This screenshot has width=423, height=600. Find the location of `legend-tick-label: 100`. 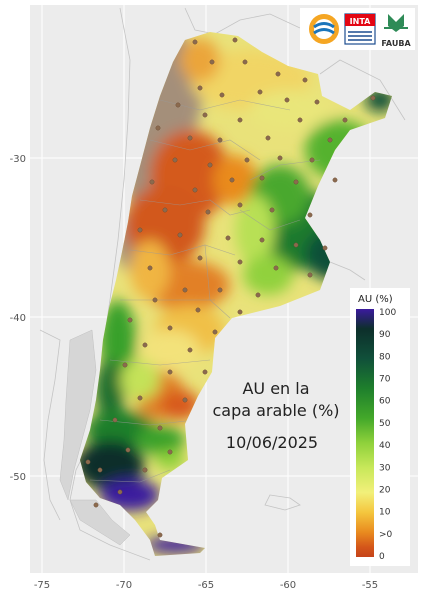

legend-tick-label: 100 is located at coordinates (387, 313).